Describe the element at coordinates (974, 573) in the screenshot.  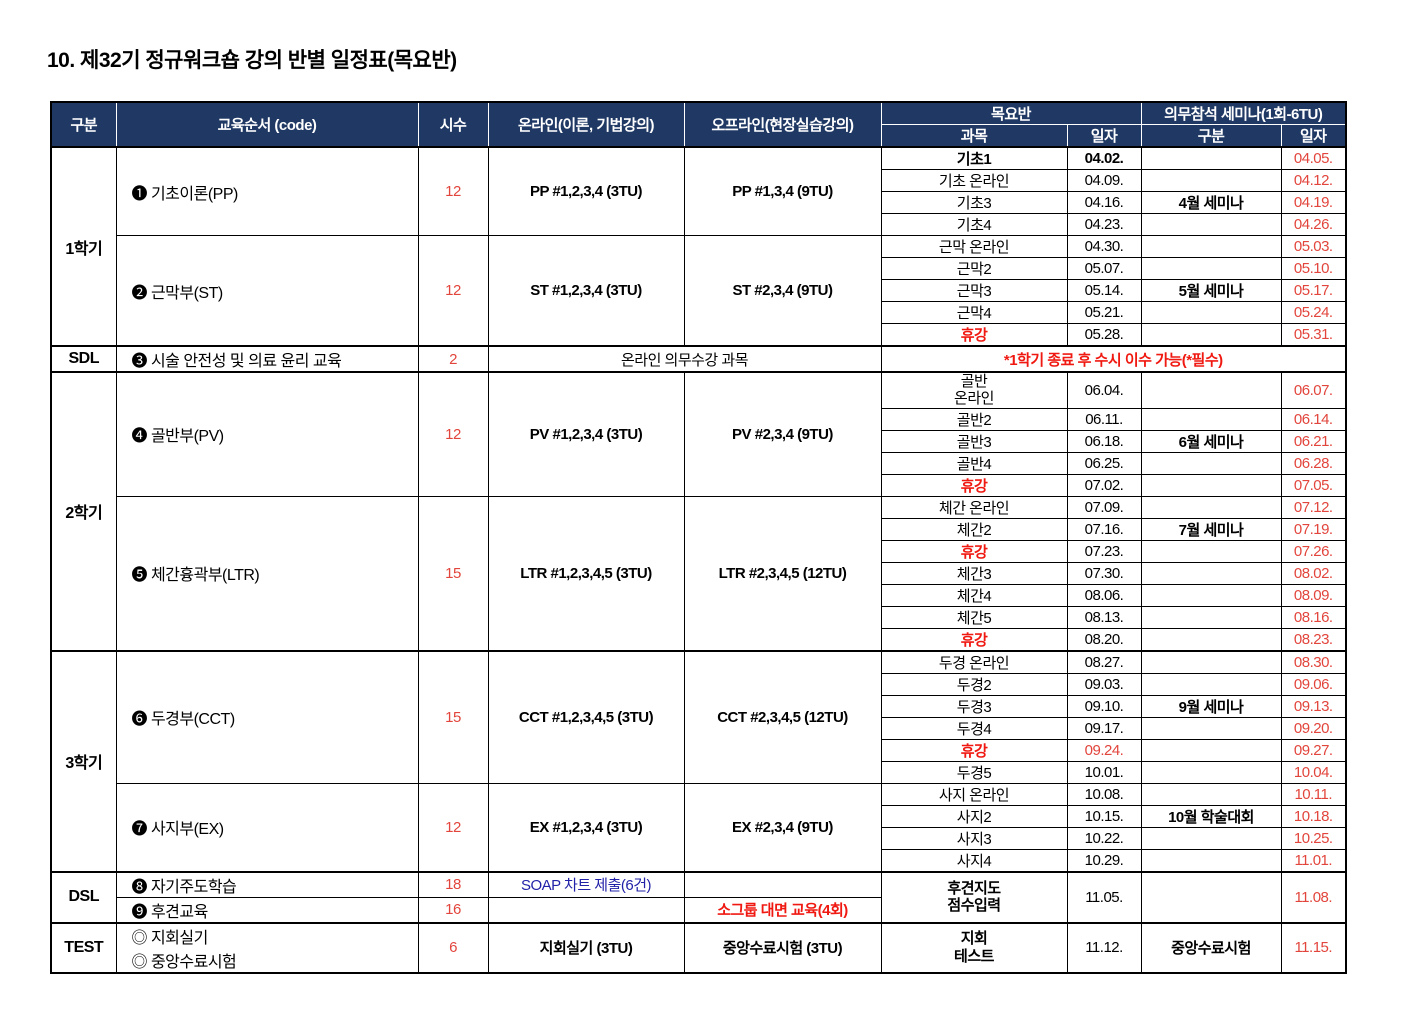
I see `subject-cell: 체간3` at that location.